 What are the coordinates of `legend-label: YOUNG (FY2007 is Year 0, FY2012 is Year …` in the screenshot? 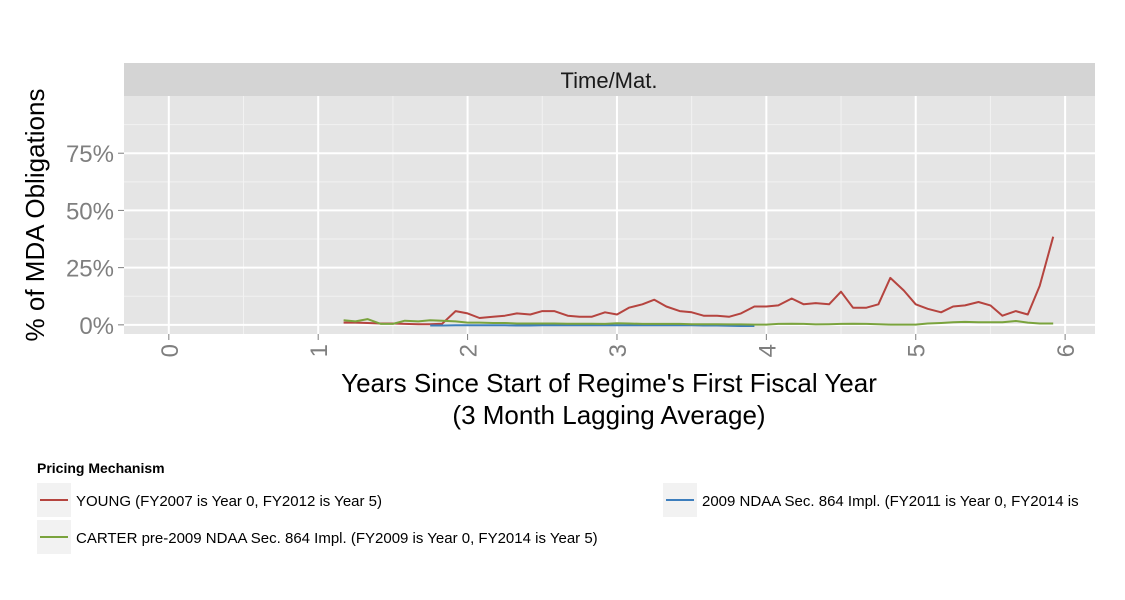 It's located at (229, 501).